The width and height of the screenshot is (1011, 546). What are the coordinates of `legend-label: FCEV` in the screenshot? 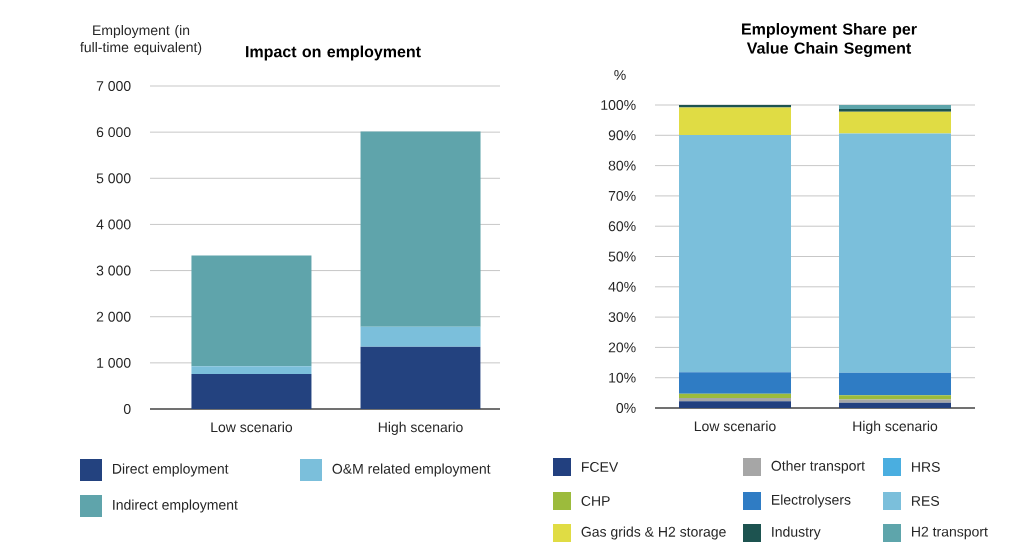 It's located at (600, 467).